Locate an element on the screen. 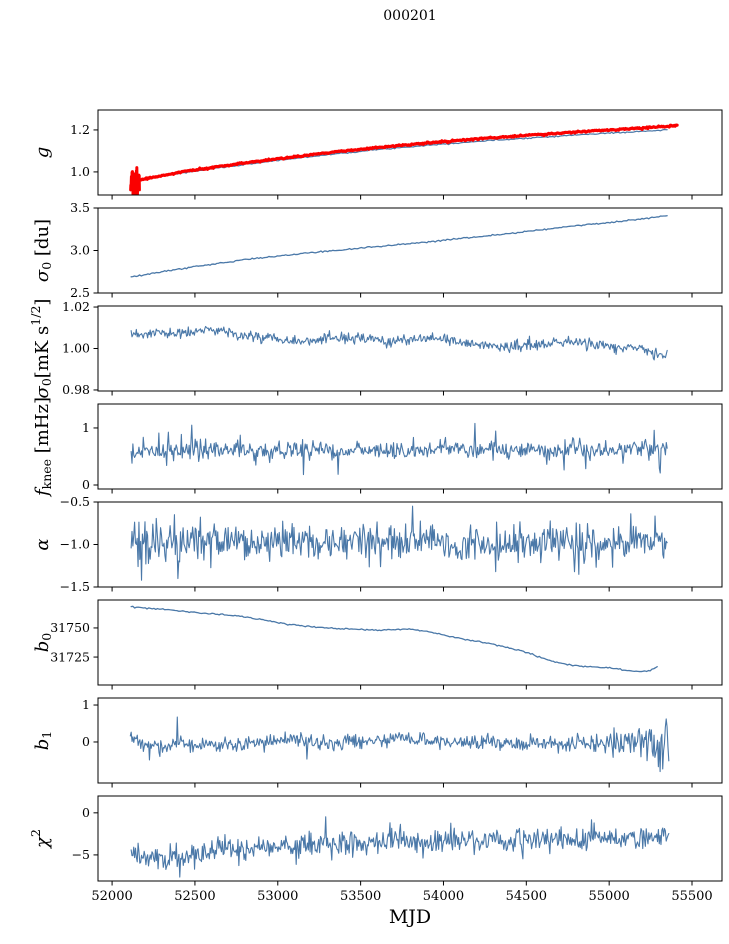 This screenshot has width=729, height=944. x-tick-label: 55500 is located at coordinates (691, 896).